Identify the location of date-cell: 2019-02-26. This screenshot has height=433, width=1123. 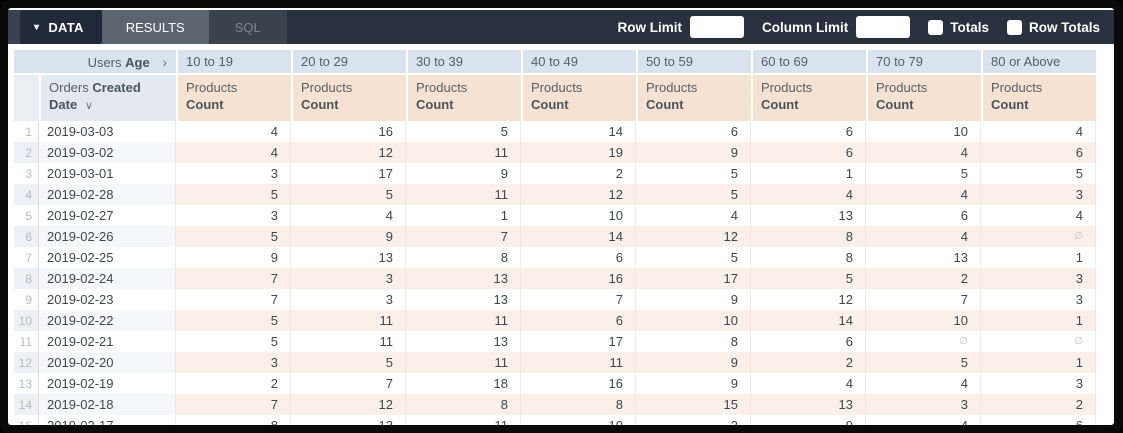
(107, 236).